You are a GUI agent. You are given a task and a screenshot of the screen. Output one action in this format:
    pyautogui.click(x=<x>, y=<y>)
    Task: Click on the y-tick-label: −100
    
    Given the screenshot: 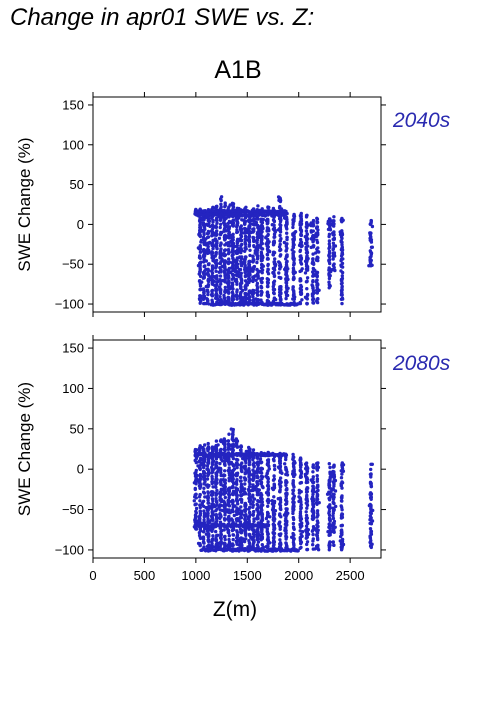 What is the action you would take?
    pyautogui.click(x=69, y=304)
    